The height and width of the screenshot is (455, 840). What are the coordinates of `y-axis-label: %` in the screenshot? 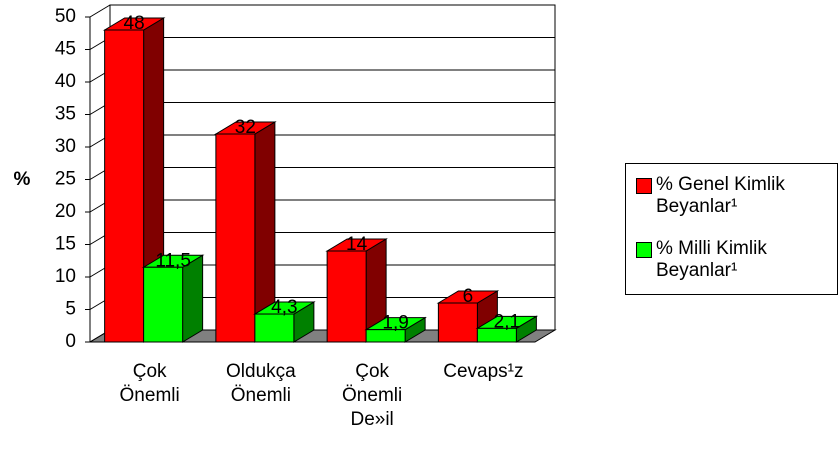 It's located at (22, 179).